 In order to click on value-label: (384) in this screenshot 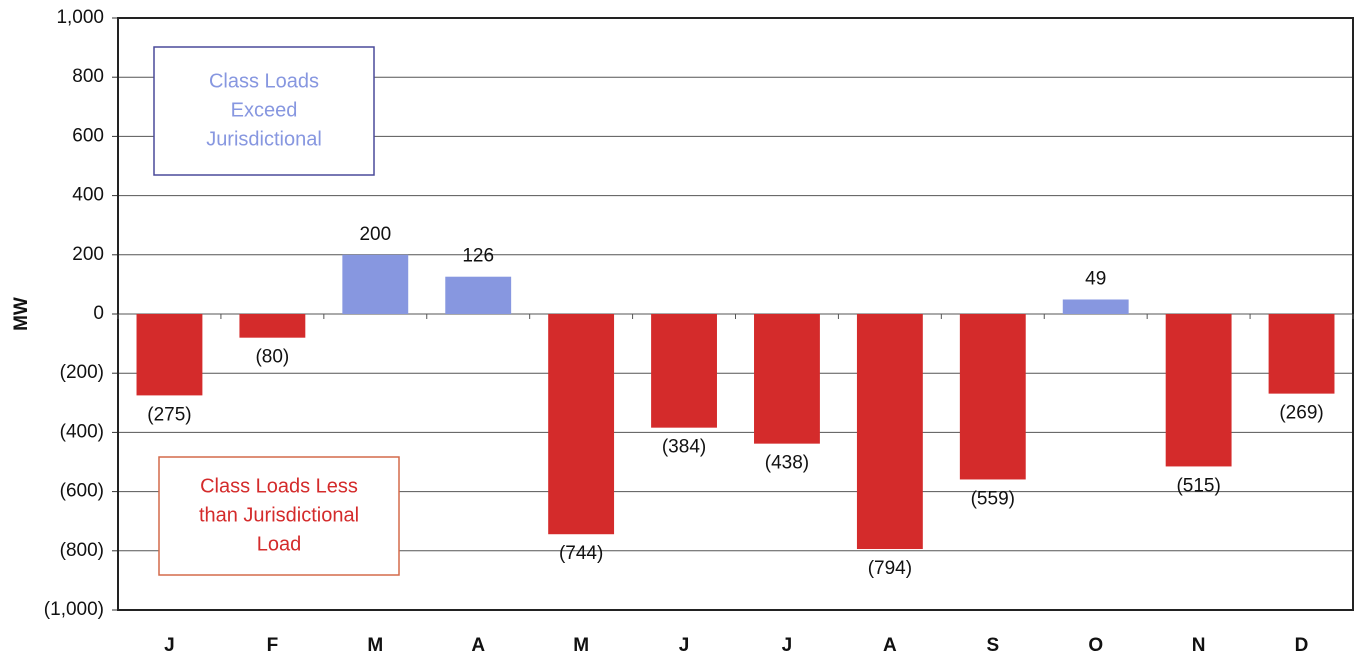, I will do `click(684, 447)`.